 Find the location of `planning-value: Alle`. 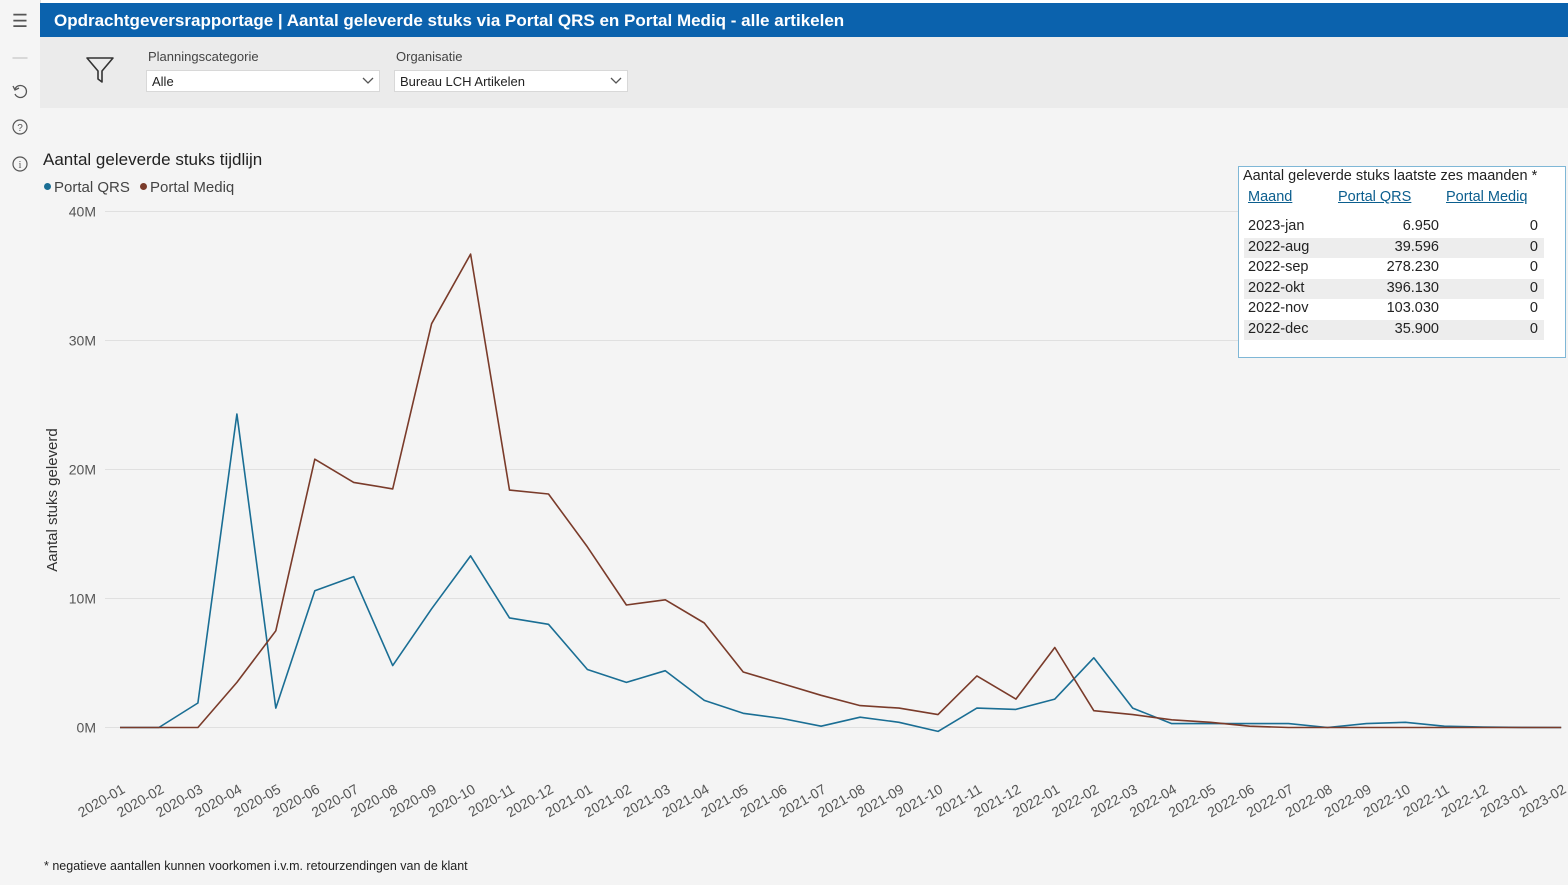

planning-value: Alle is located at coordinates (163, 81).